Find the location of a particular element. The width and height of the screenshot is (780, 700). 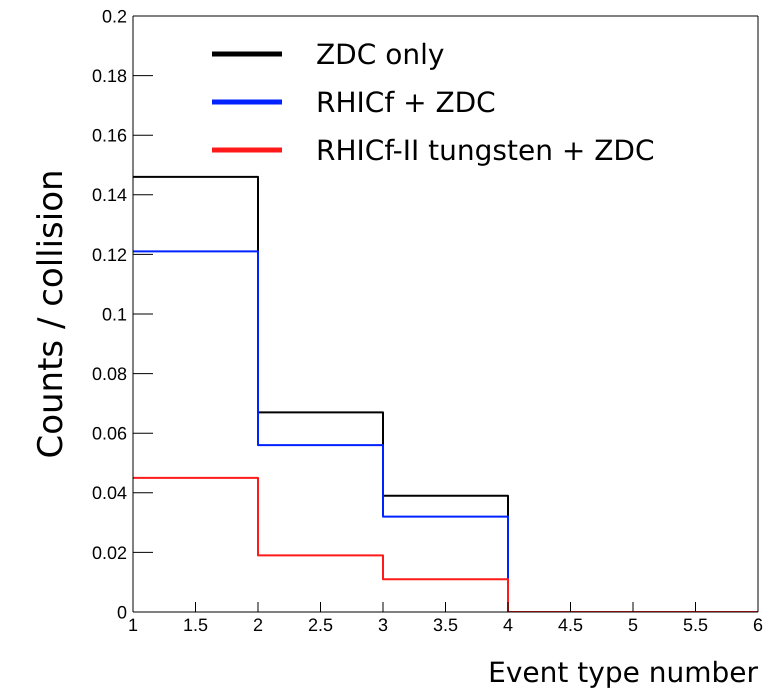

y-tick-label: 0.06 is located at coordinates (109, 434).